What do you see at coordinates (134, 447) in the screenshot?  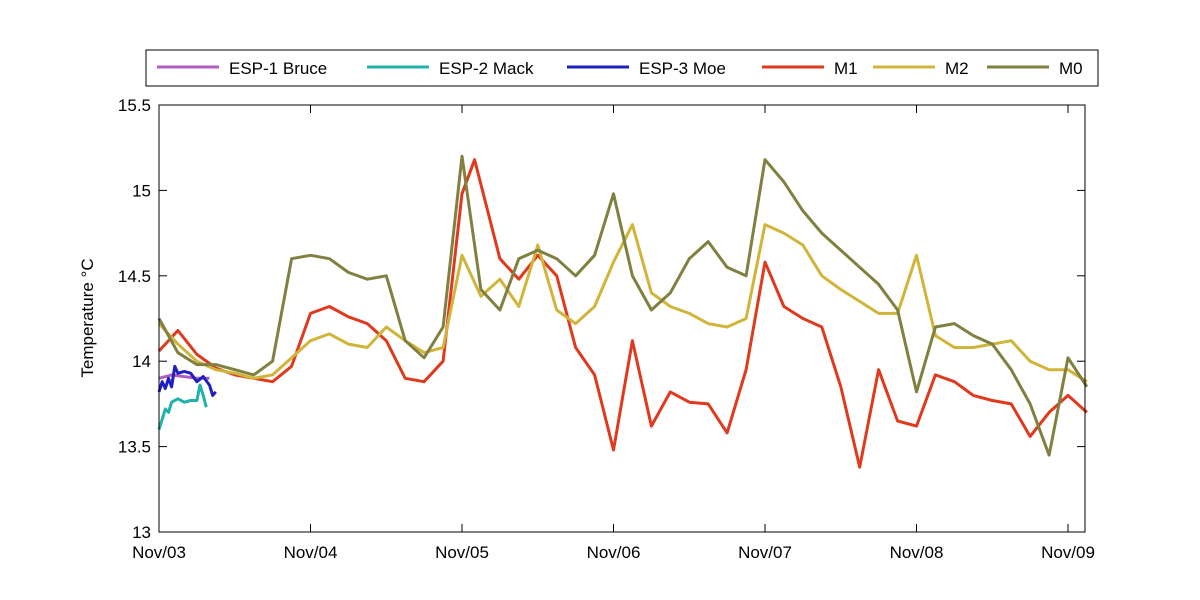 I see `y-tick-label: 13.5` at bounding box center [134, 447].